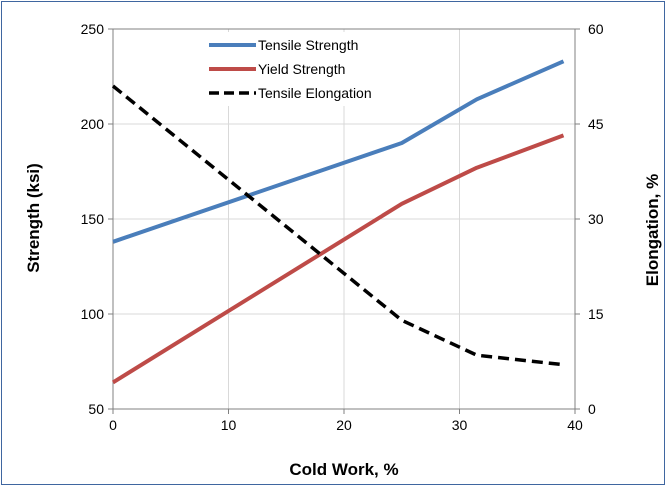 This screenshot has width=668, height=488. Describe the element at coordinates (229, 425) in the screenshot. I see `x-tick-label: 10` at that location.